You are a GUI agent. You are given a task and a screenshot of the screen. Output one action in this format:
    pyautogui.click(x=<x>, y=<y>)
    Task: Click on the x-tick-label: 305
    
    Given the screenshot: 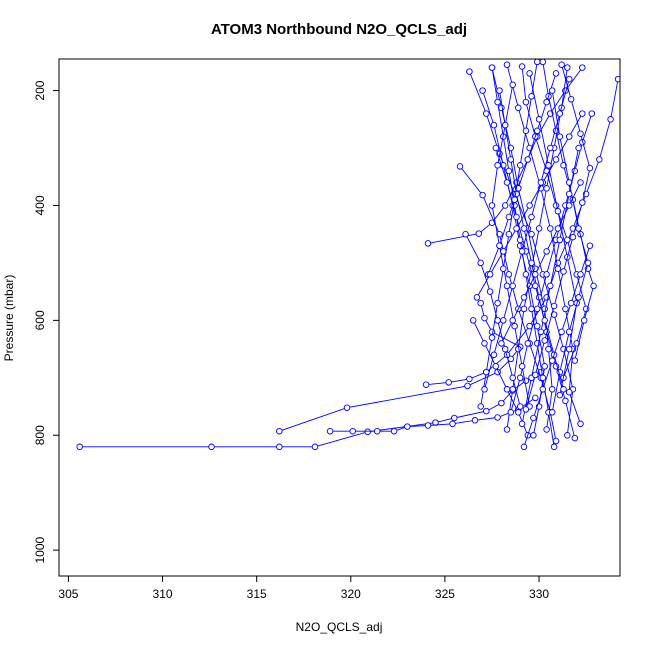 What is the action you would take?
    pyautogui.click(x=68, y=594)
    